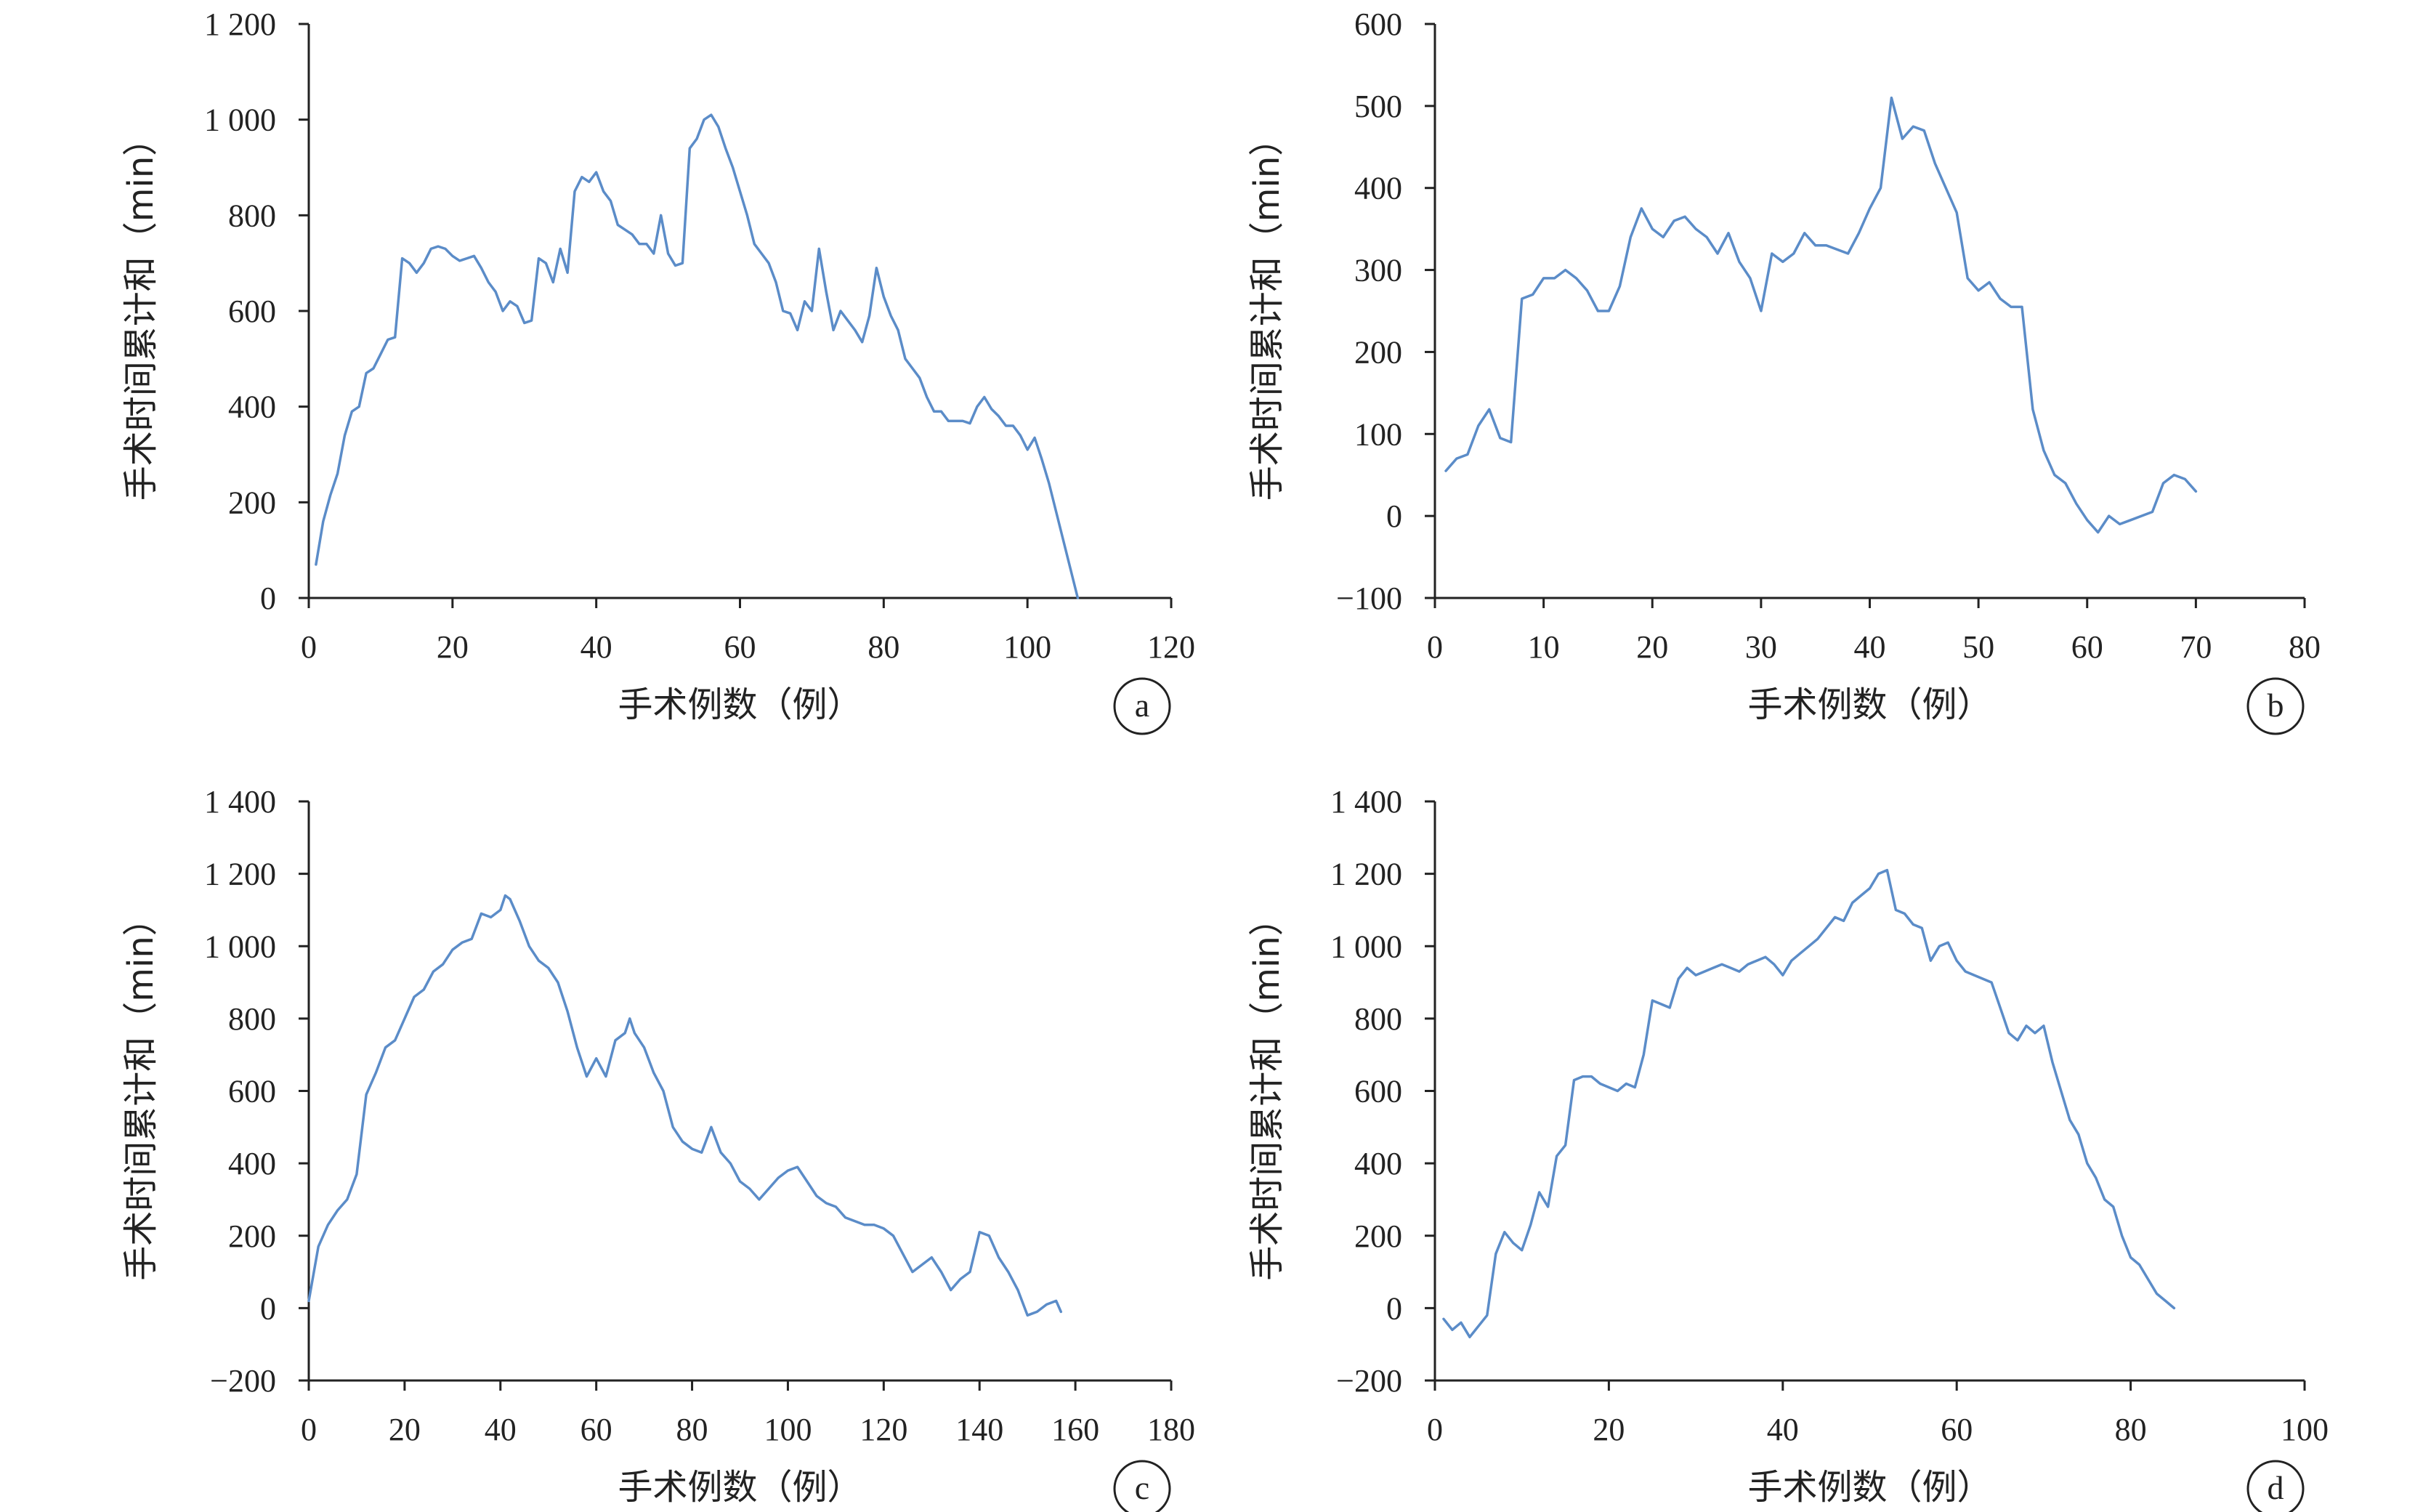  Describe the element at coordinates (1378, 106) in the screenshot. I see `y-tick-label: 500` at that location.